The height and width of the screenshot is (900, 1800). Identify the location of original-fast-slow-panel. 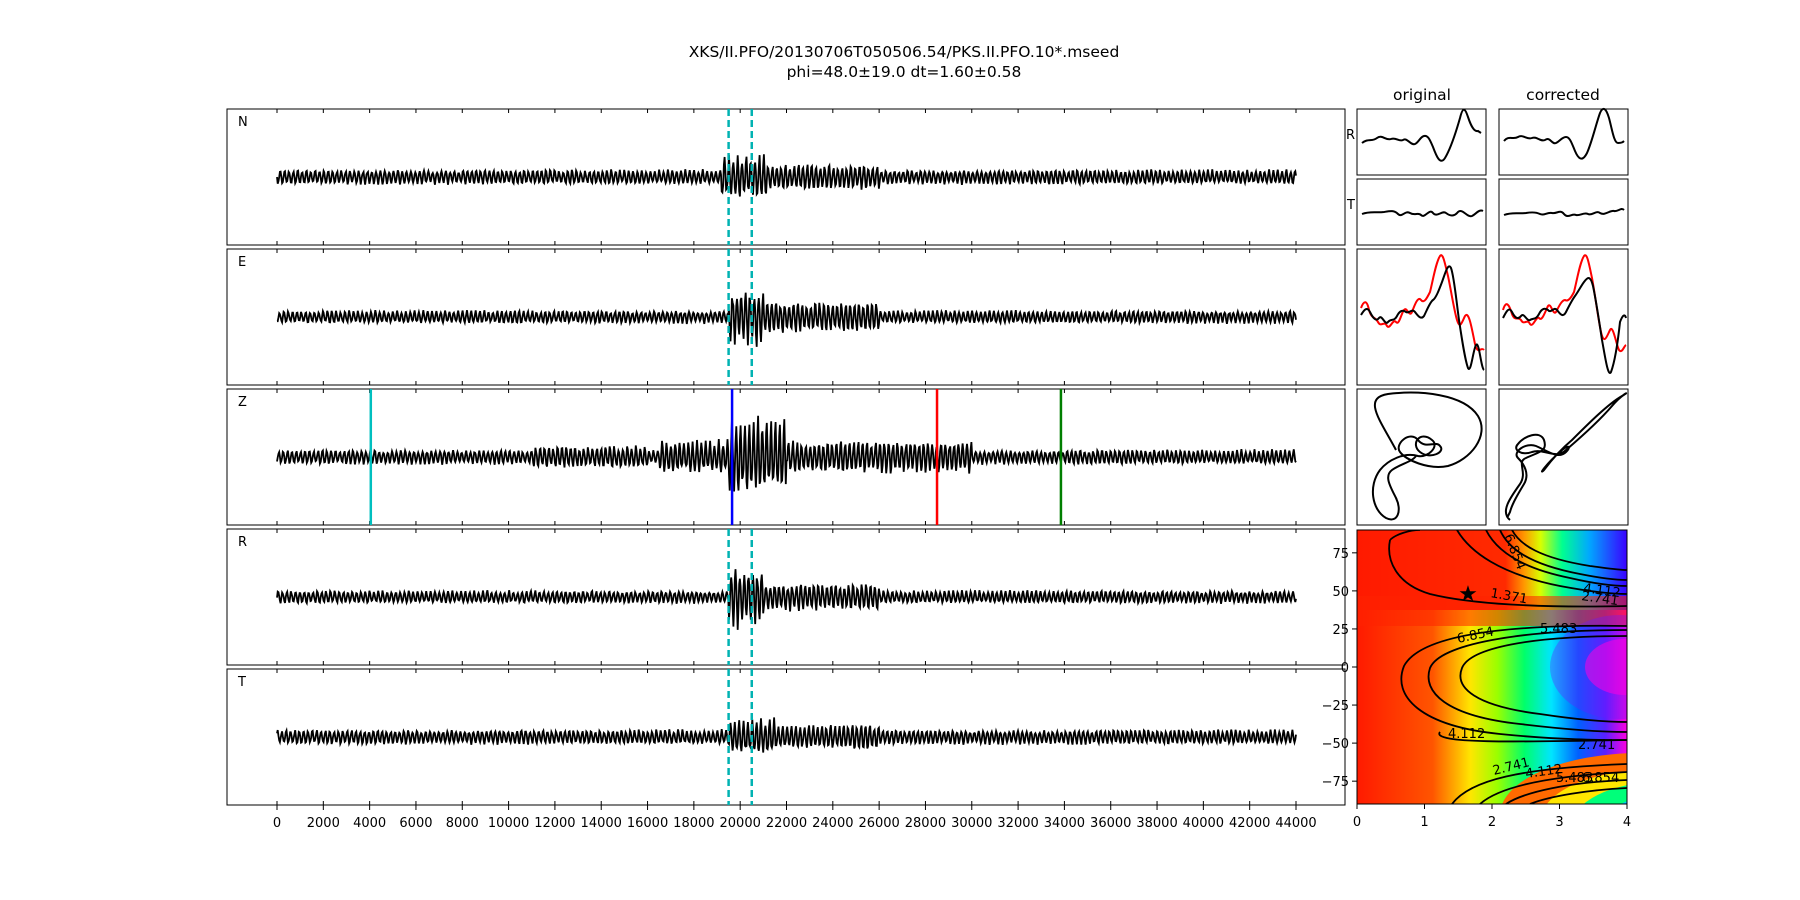
(1421, 317).